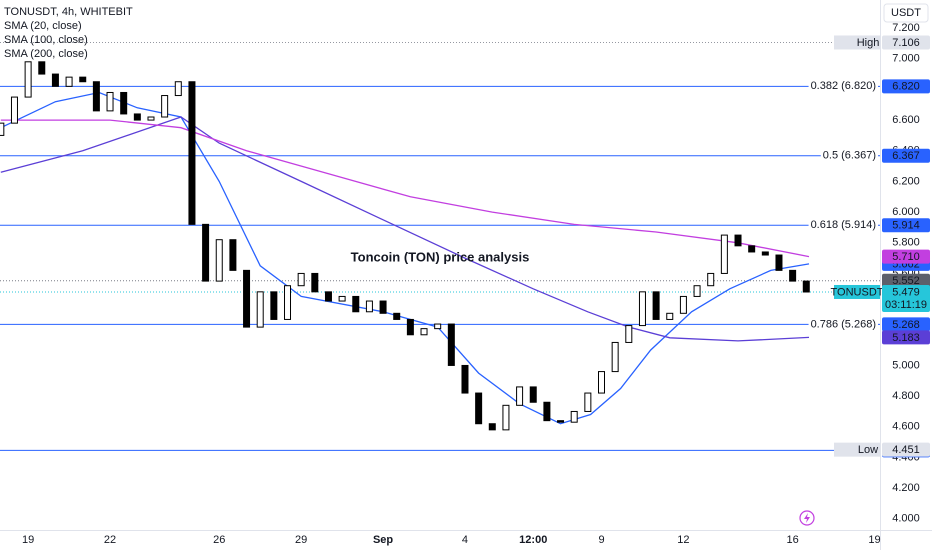  Describe the element at coordinates (906, 156) in the screenshot. I see `price-badge-label: 6.367` at that location.